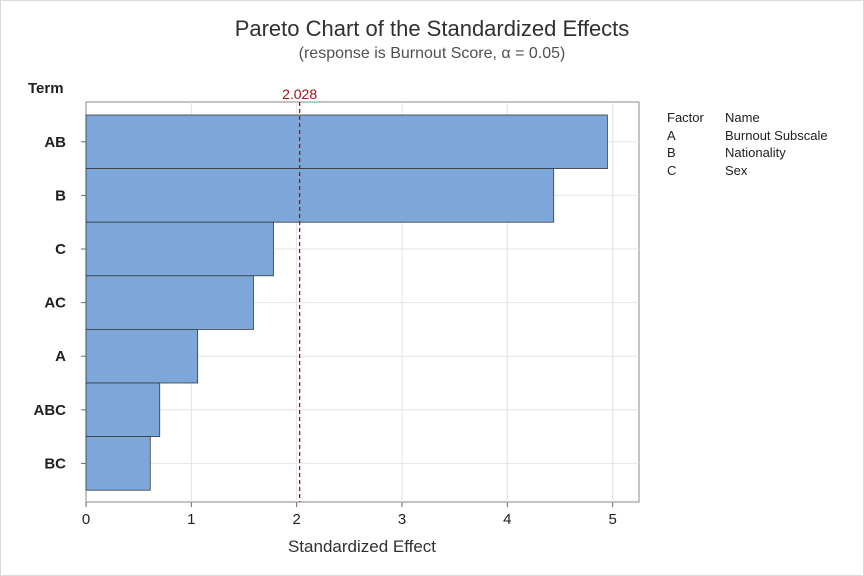 This screenshot has height=576, width=864. Describe the element at coordinates (60, 249) in the screenshot. I see `category-label: C` at that location.